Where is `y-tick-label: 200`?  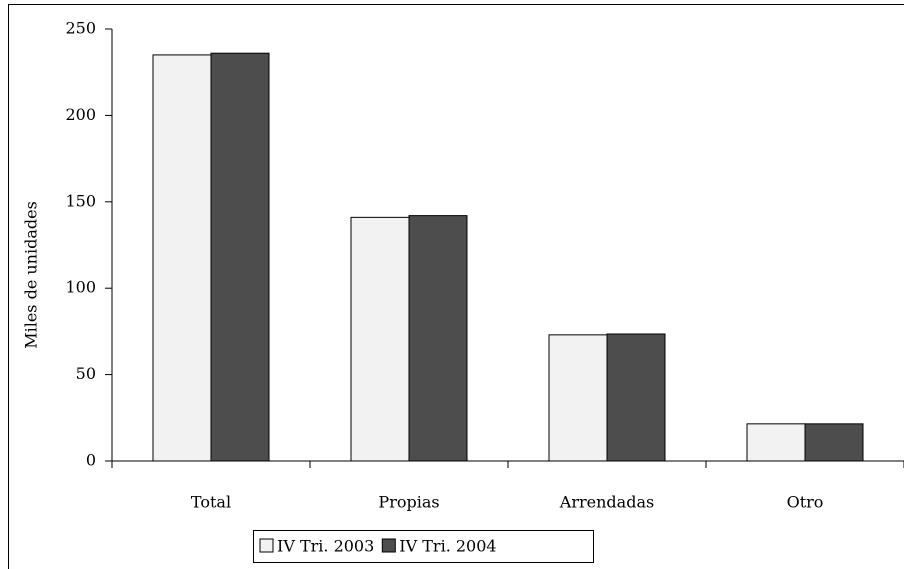 y-tick-label: 200 is located at coordinates (80, 114).